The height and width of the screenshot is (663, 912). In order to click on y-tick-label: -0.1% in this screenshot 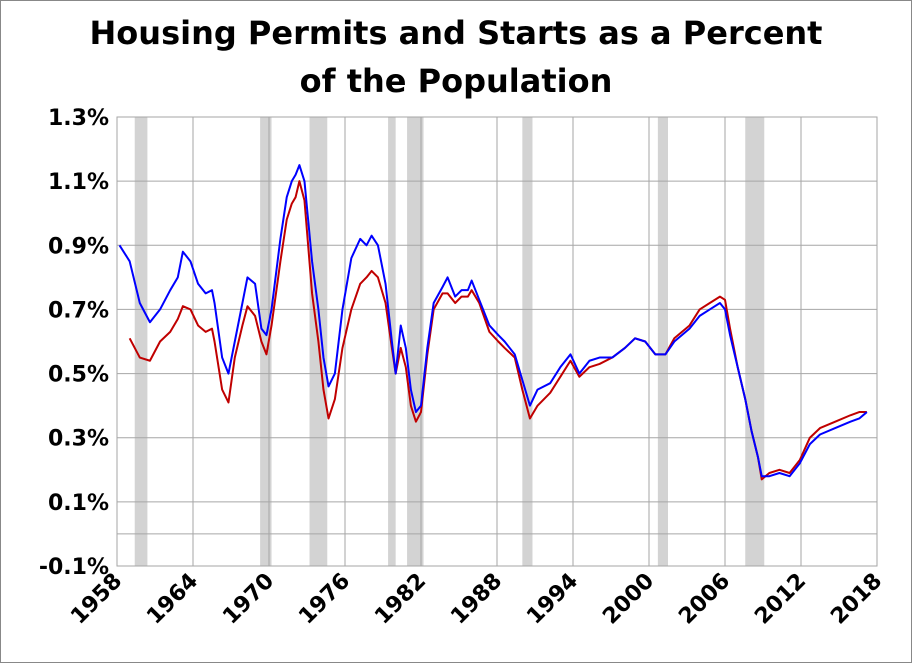, I will do `click(74, 567)`.